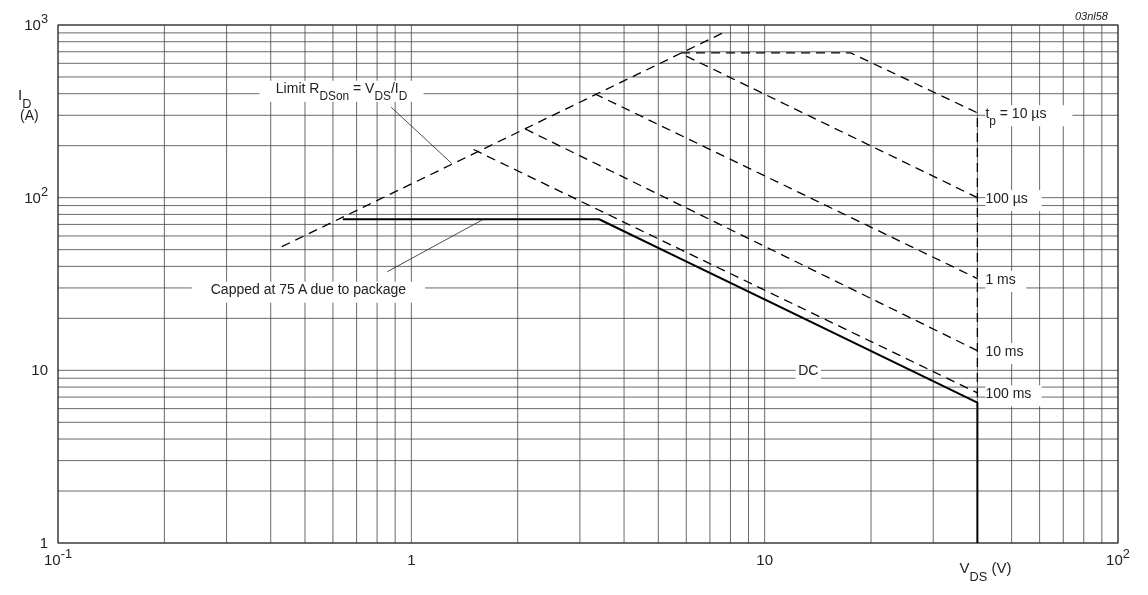  I want to click on annotation: Limit R$_{DSon}$ = V$_{DS}$/I$_{D}$, so click(341, 92).